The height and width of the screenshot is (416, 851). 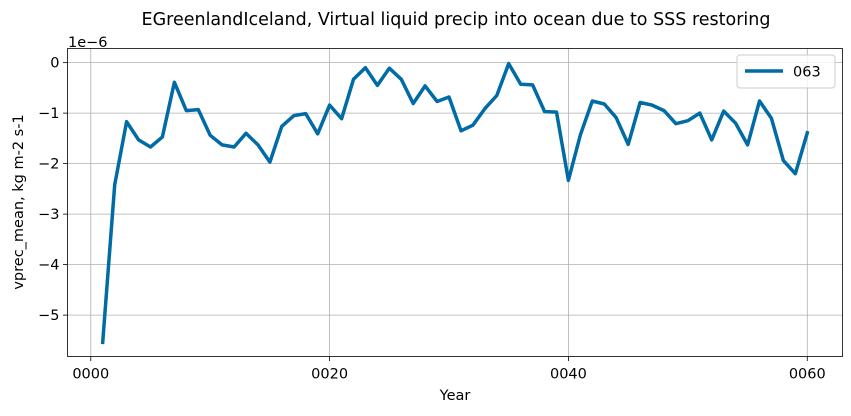 I want to click on legend-label-063: 063, so click(x=807, y=73).